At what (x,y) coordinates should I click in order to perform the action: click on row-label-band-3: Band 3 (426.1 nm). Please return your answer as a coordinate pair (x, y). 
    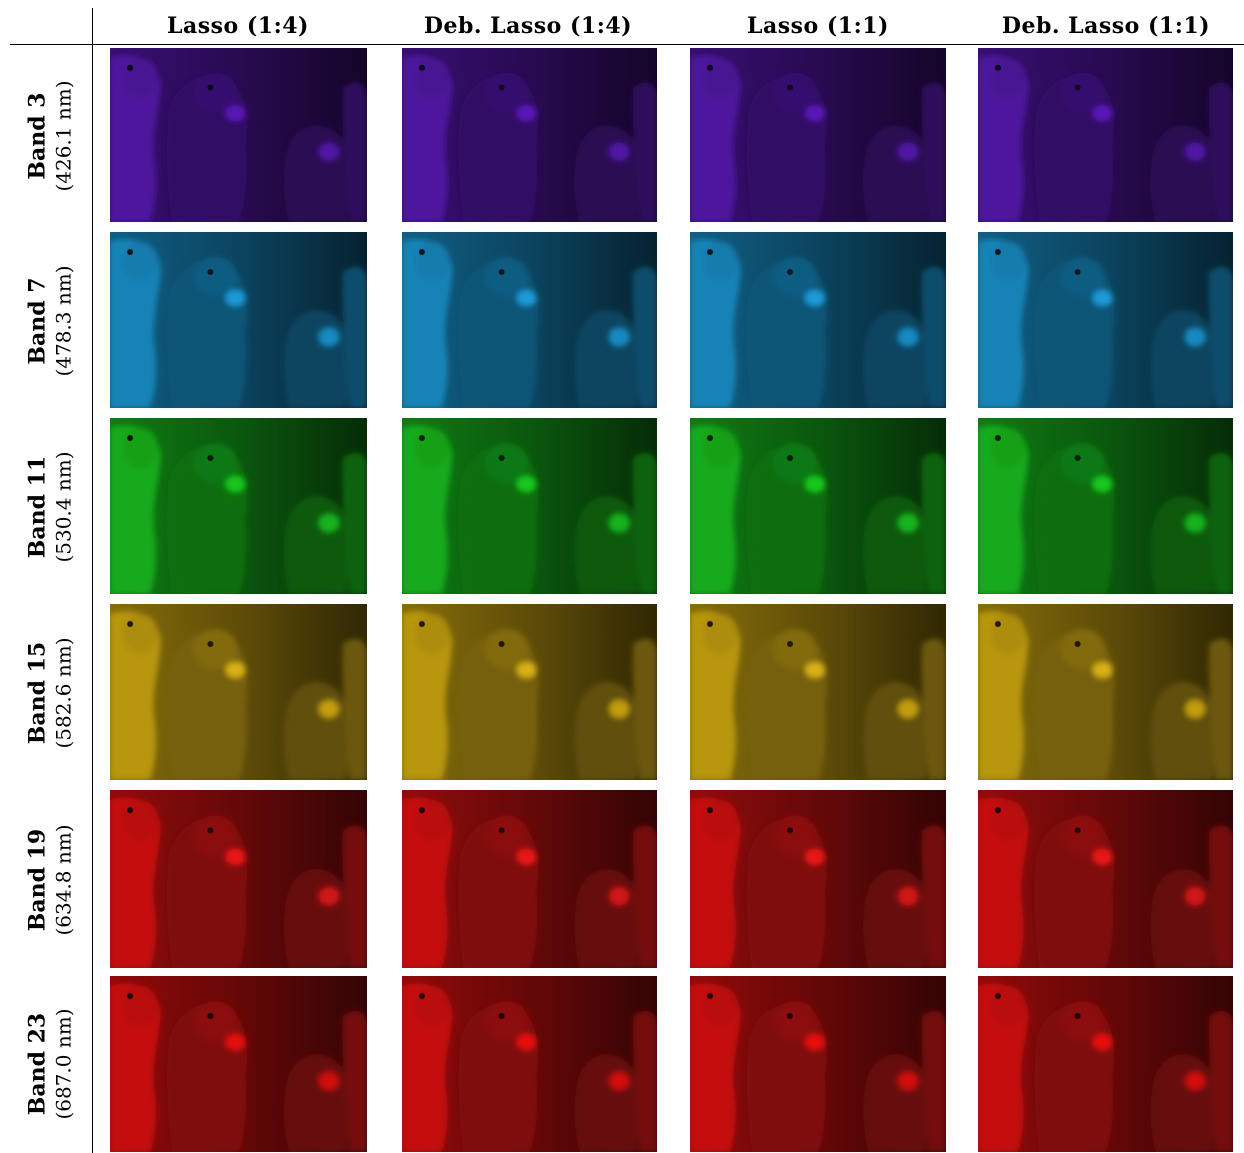
    Looking at the image, I should click on (51, 136).